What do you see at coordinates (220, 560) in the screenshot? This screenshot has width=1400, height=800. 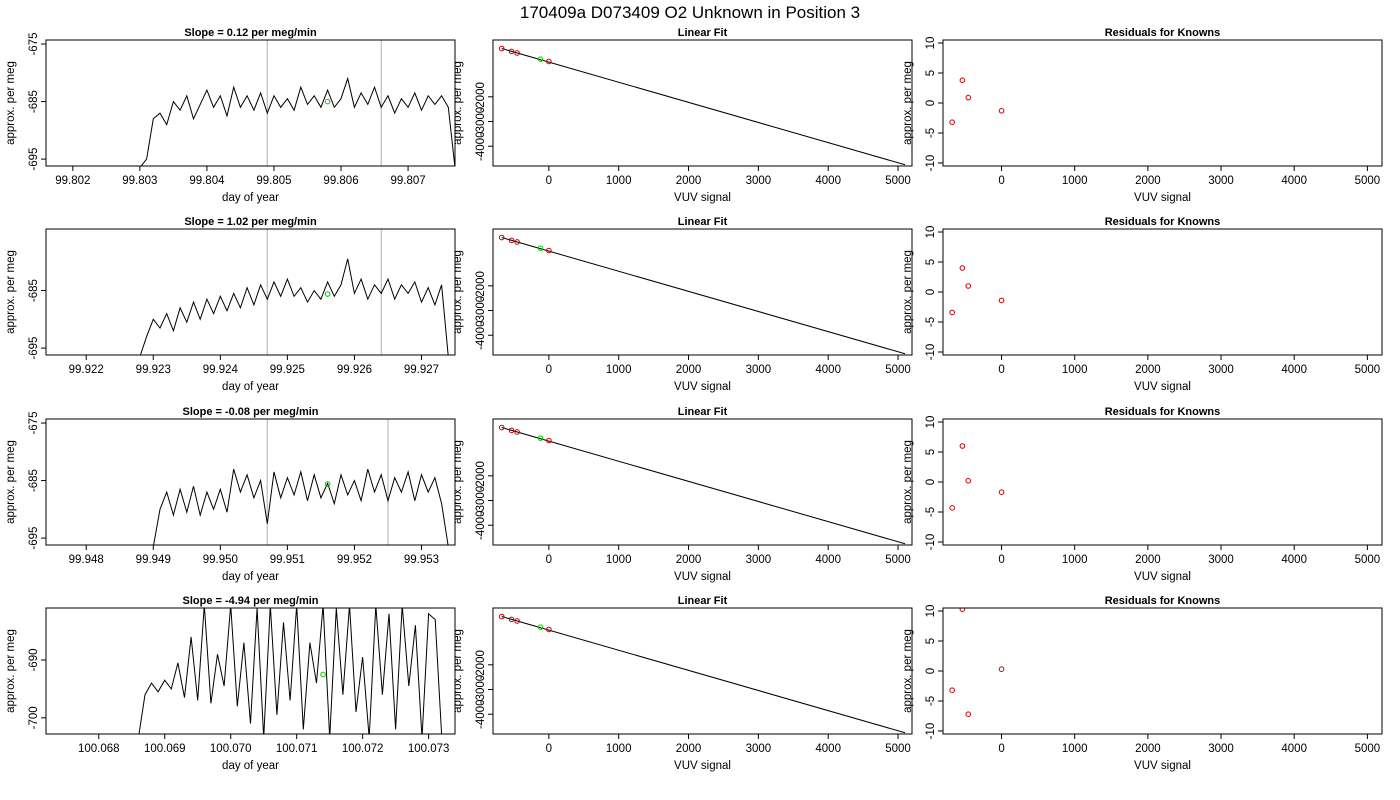 I see `x-tick-label: 99.950` at bounding box center [220, 560].